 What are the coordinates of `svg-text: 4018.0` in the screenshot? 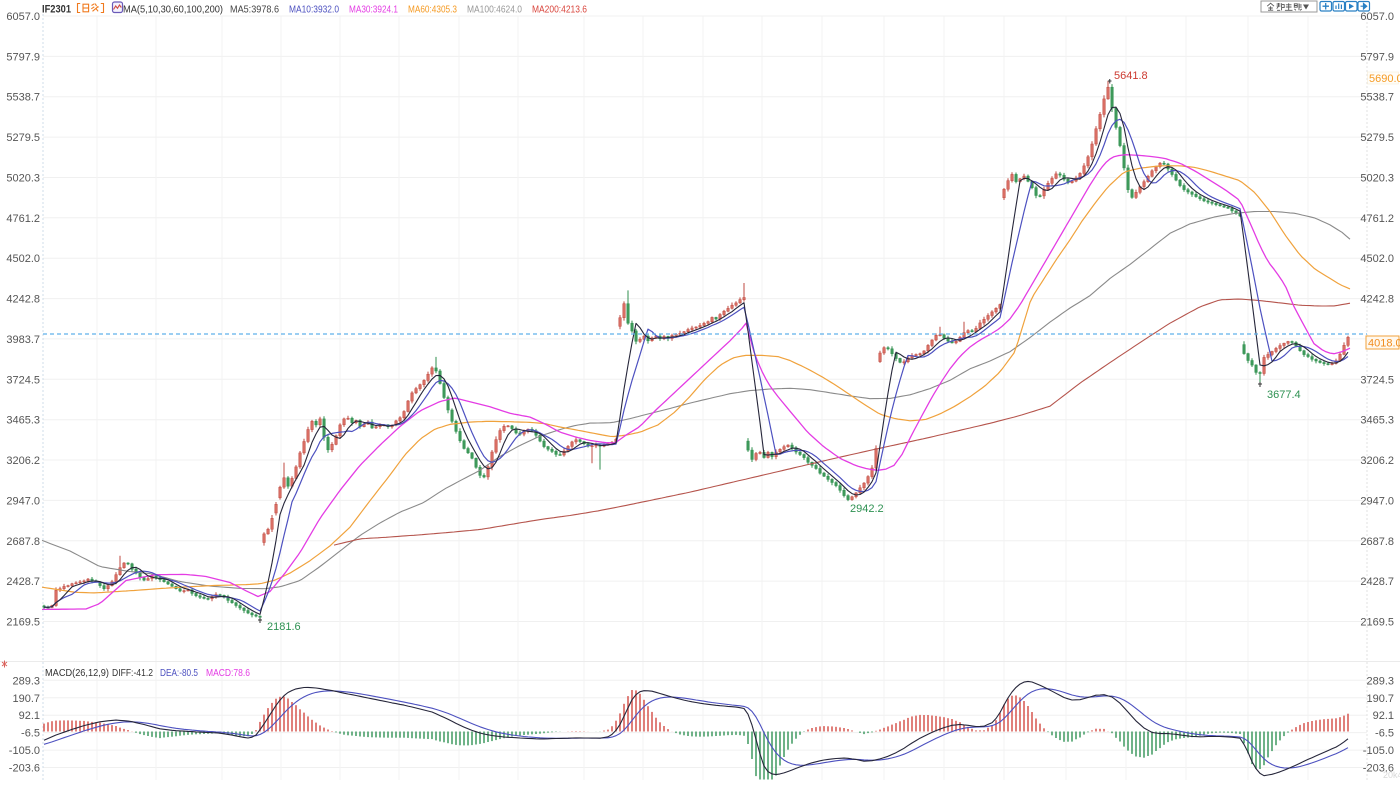 It's located at (1384, 344).